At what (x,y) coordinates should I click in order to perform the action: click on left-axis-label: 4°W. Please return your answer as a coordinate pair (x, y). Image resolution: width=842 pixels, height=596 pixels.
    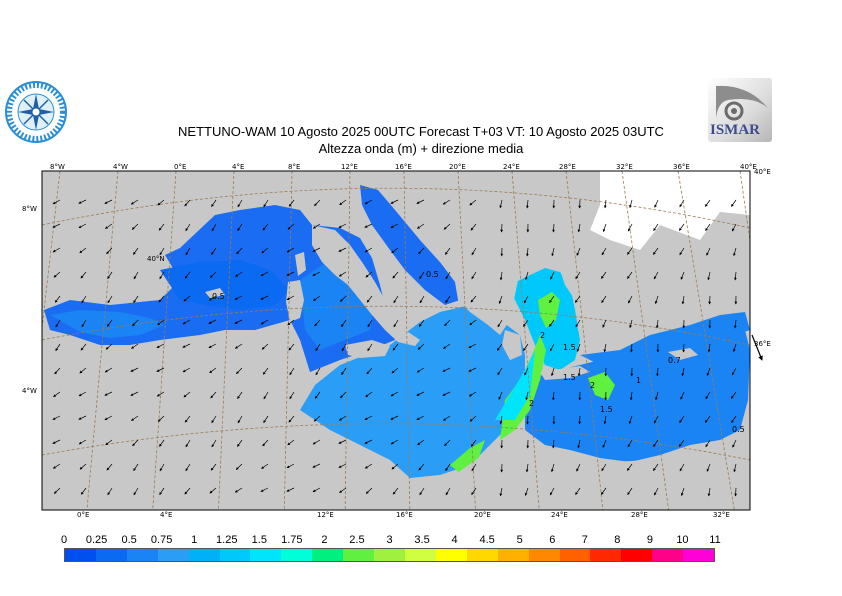
    Looking at the image, I should click on (29, 391).